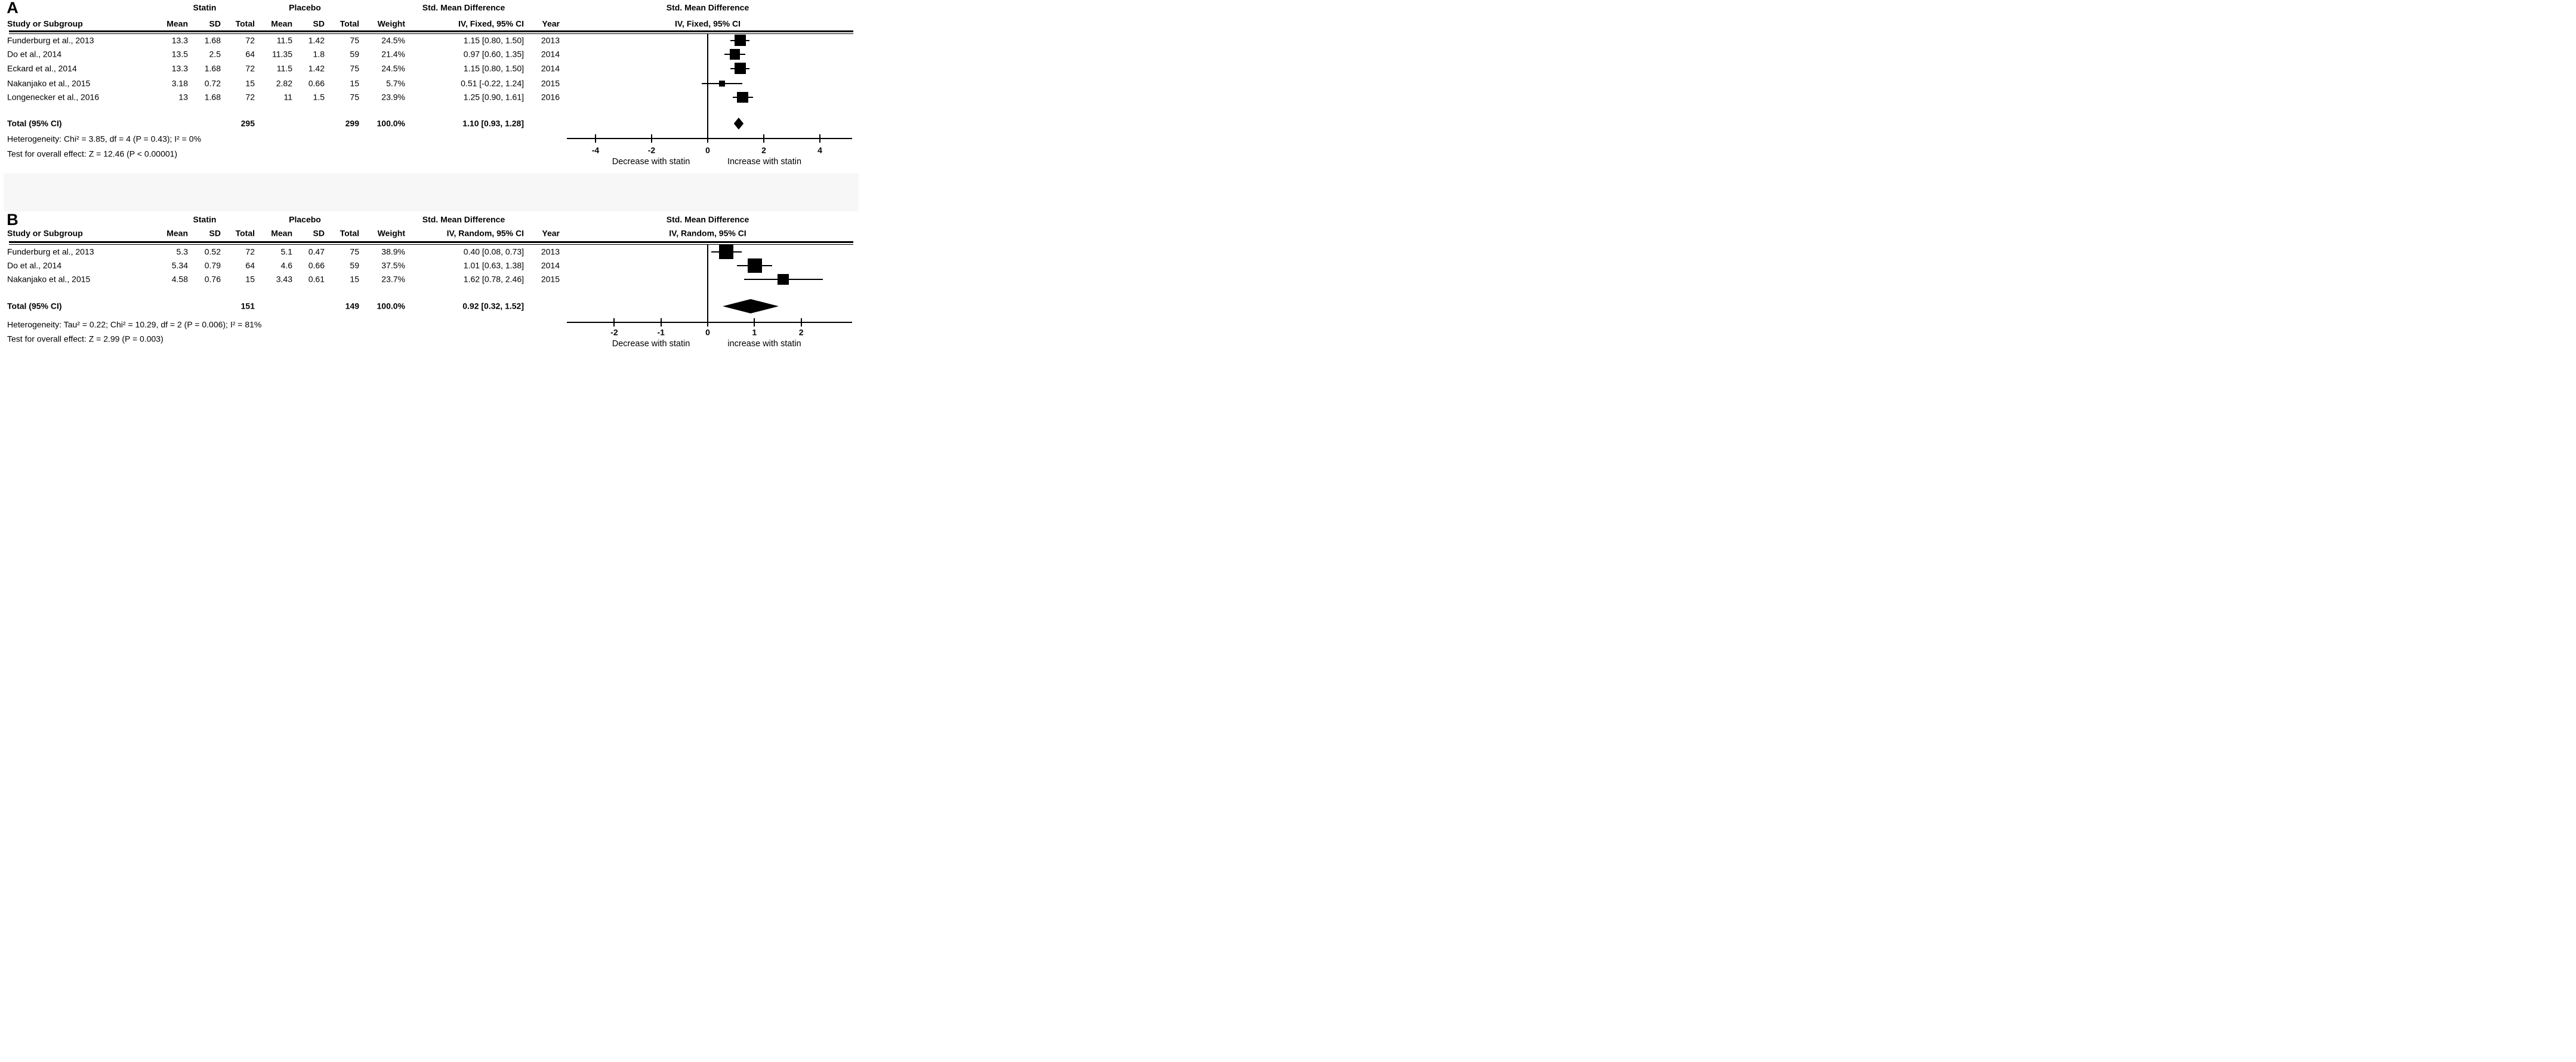 The height and width of the screenshot is (1062, 2576). I want to click on placebo-mean-value: 5.1, so click(286, 252).